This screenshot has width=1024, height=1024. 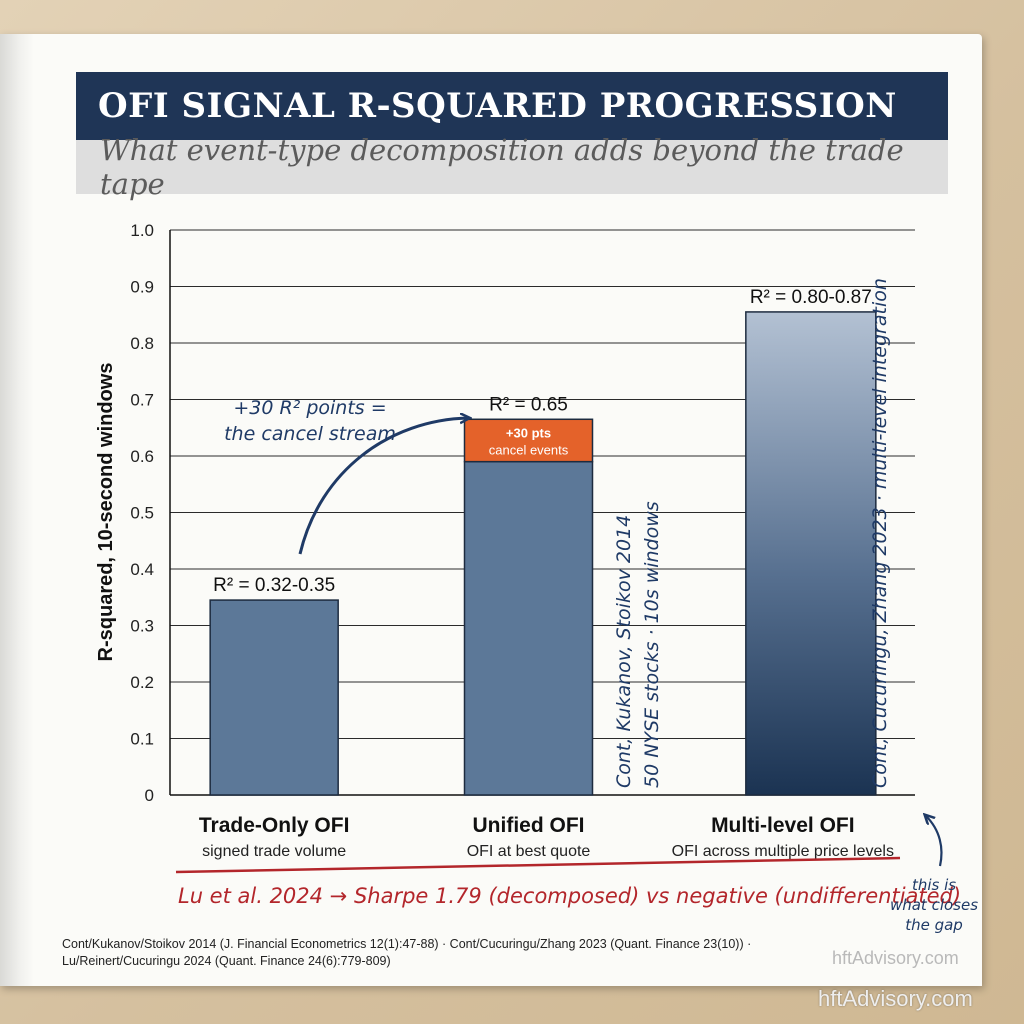 What do you see at coordinates (149, 795) in the screenshot?
I see `y-tick-label: 0` at bounding box center [149, 795].